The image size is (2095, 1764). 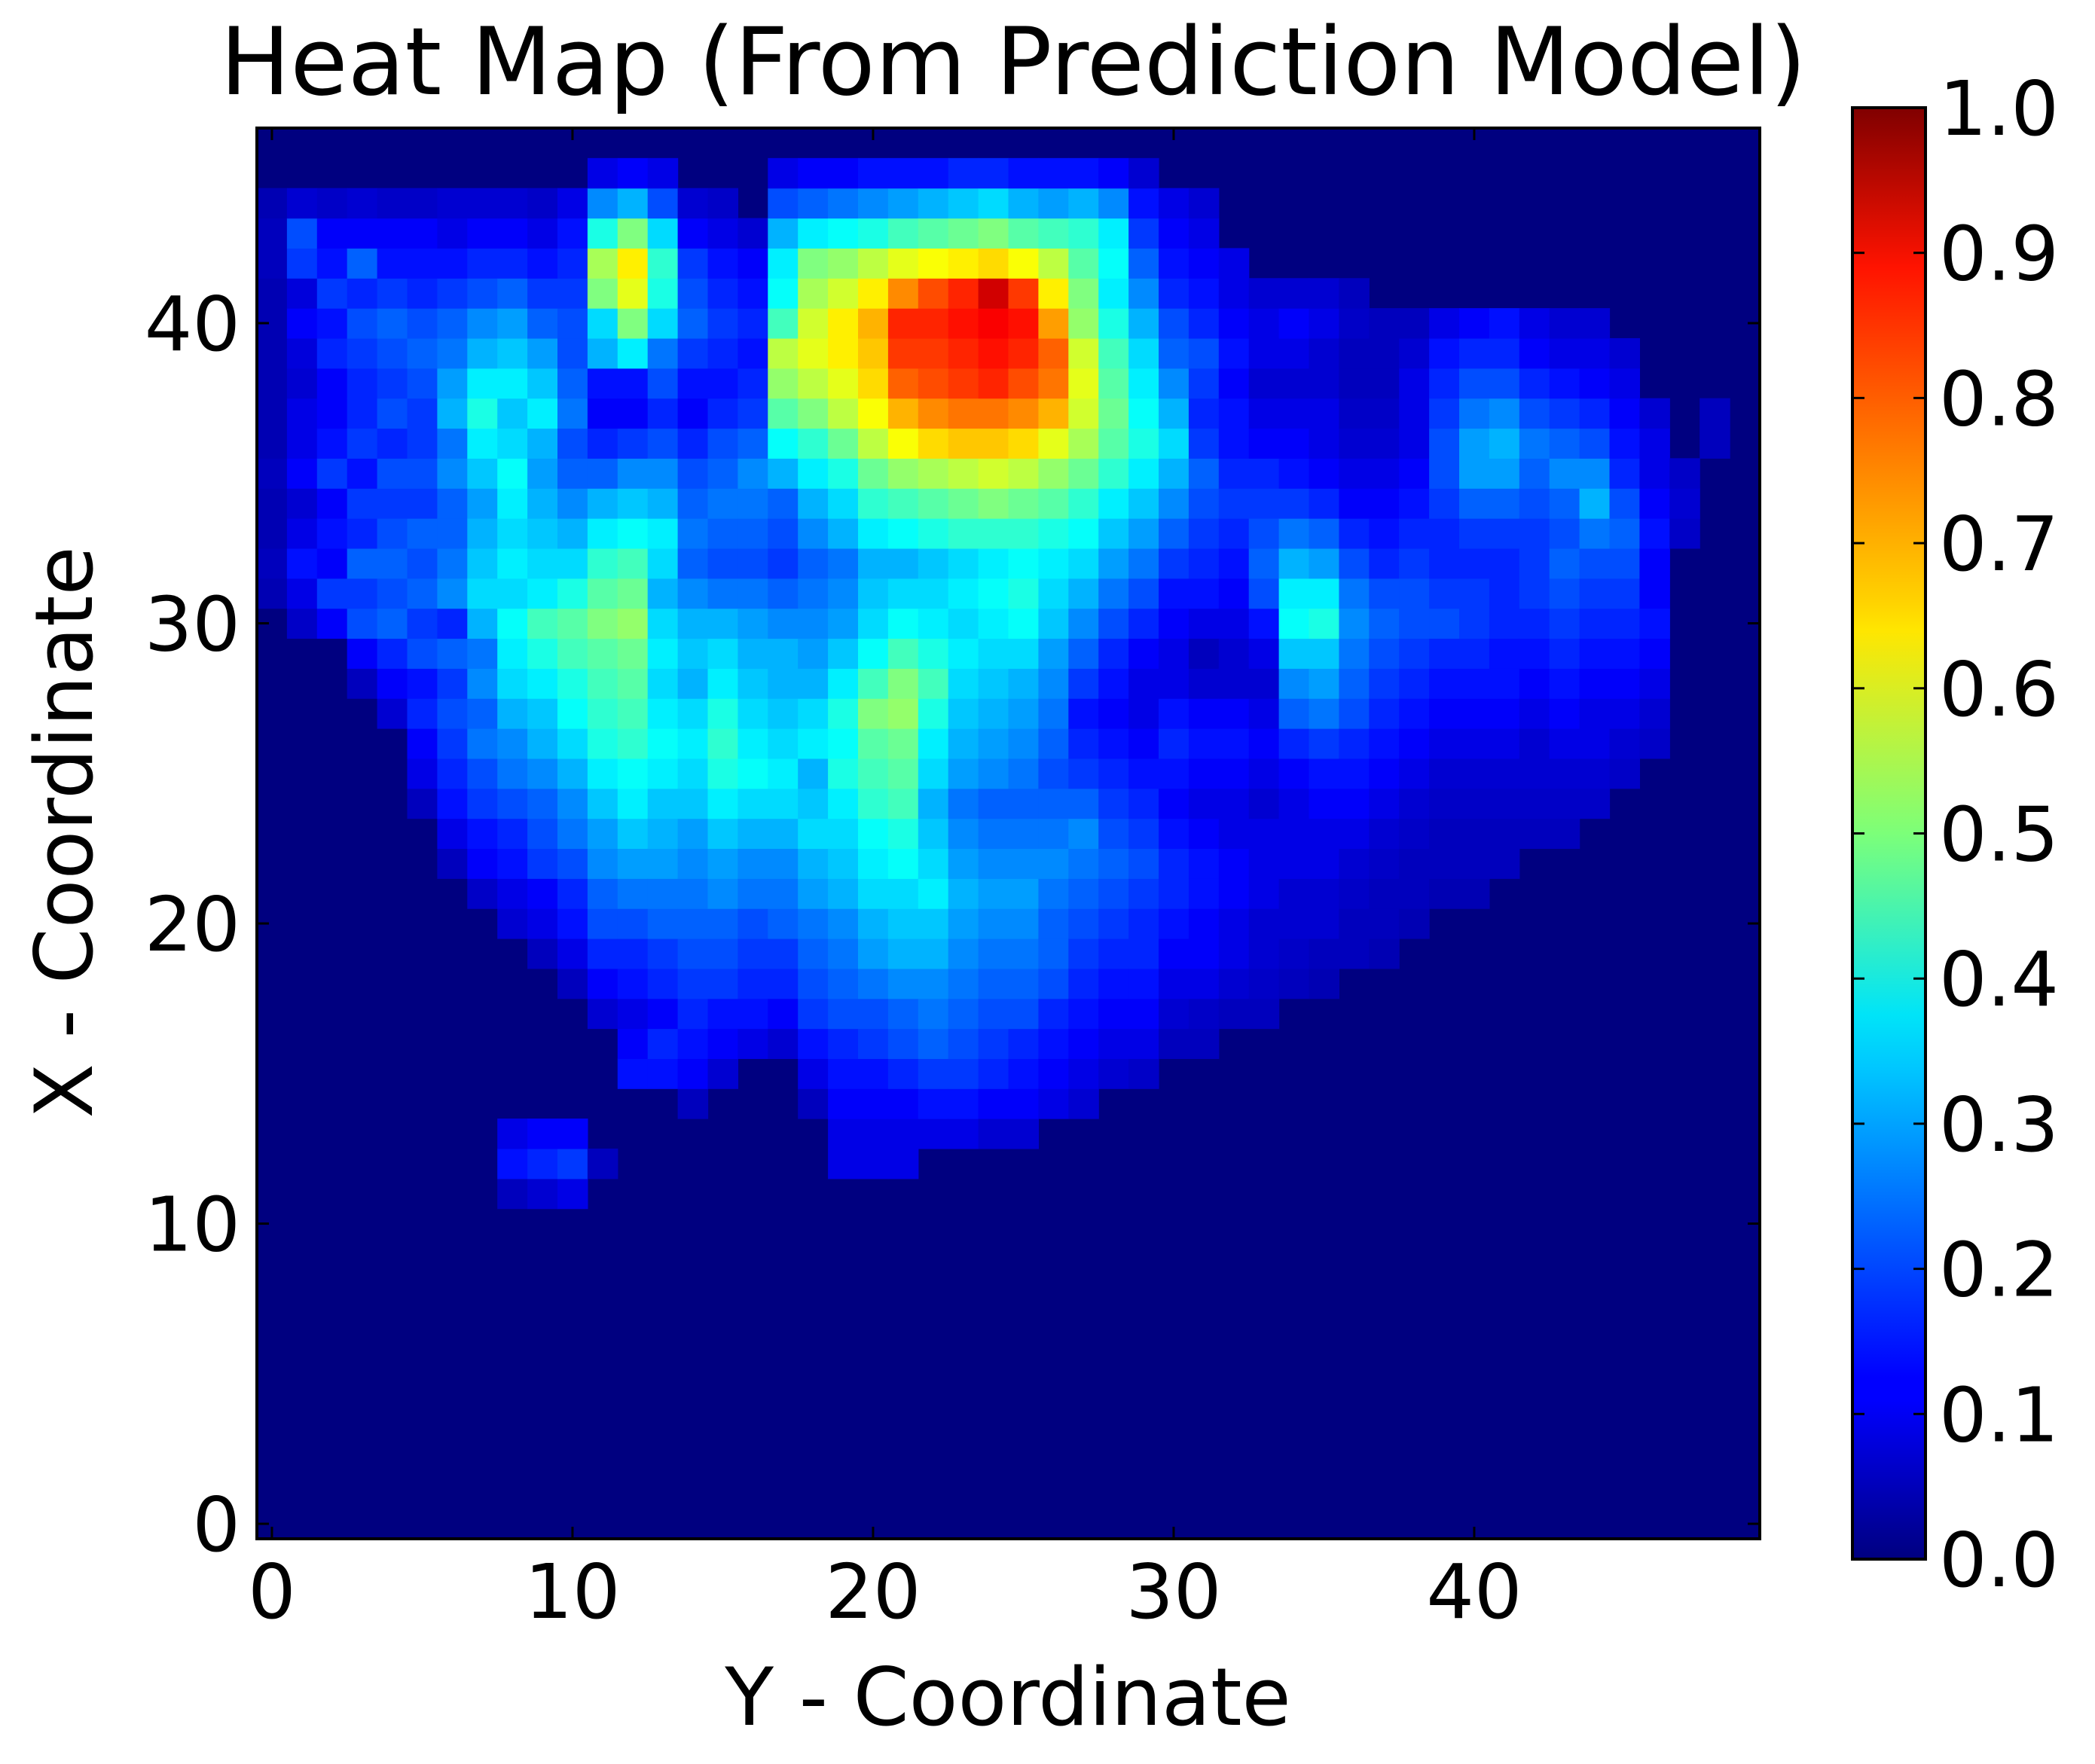 I want to click on x-tick-label: 0, so click(x=272, y=1592).